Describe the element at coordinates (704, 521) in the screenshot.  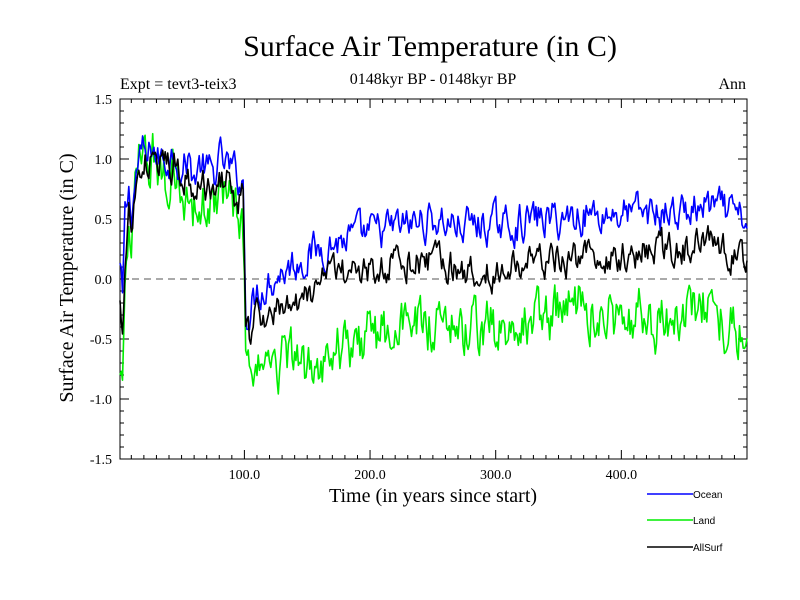
I see `legend-land-label: Land` at that location.